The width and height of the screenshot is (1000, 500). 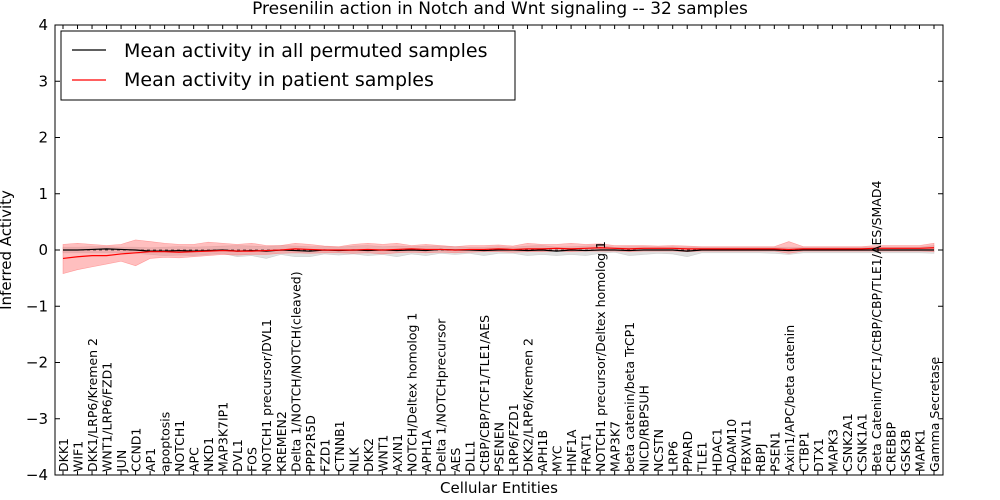 What do you see at coordinates (455, 460) in the screenshot?
I see `category-label: AES` at bounding box center [455, 460].